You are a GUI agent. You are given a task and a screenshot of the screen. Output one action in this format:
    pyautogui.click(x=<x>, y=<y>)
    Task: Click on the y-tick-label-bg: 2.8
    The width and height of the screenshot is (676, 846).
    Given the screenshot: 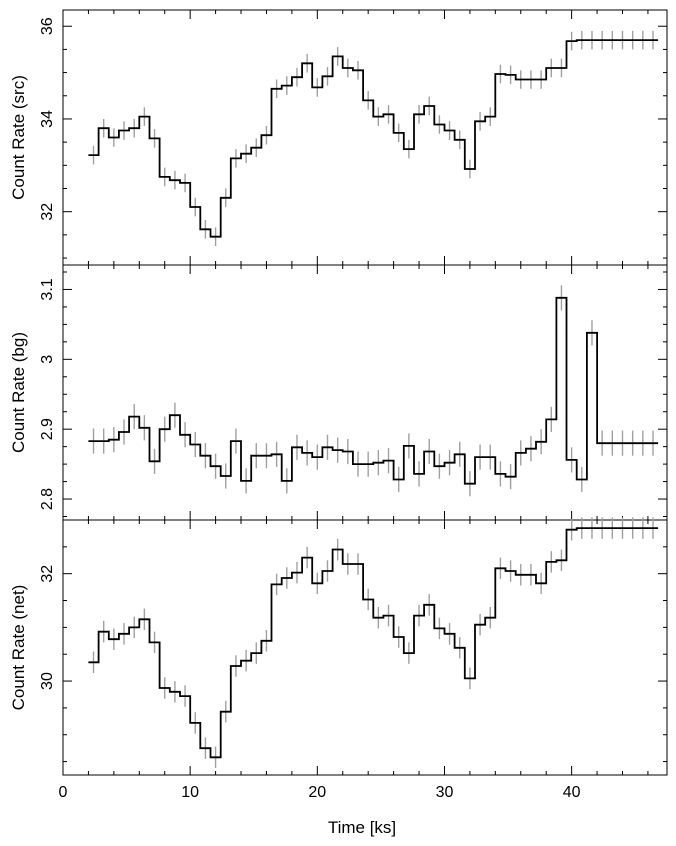 What is the action you would take?
    pyautogui.click(x=47, y=499)
    